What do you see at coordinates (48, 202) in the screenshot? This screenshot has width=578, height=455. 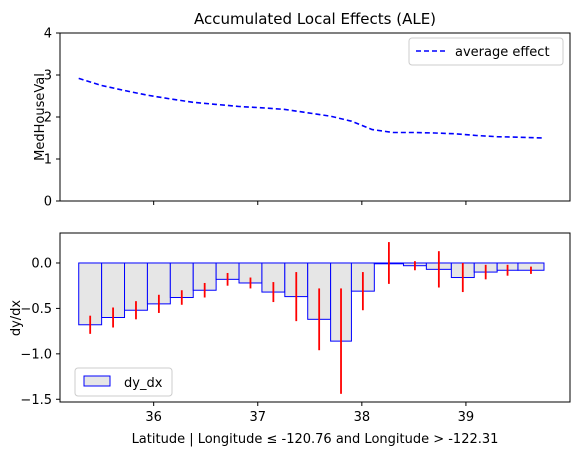 I see `top-y-tick-label: 0` at bounding box center [48, 202].